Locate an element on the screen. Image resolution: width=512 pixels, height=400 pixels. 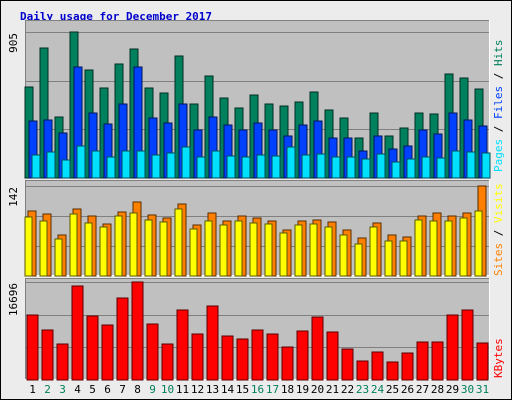
y-axis-max-label: 905 is located at coordinates (13, 43).